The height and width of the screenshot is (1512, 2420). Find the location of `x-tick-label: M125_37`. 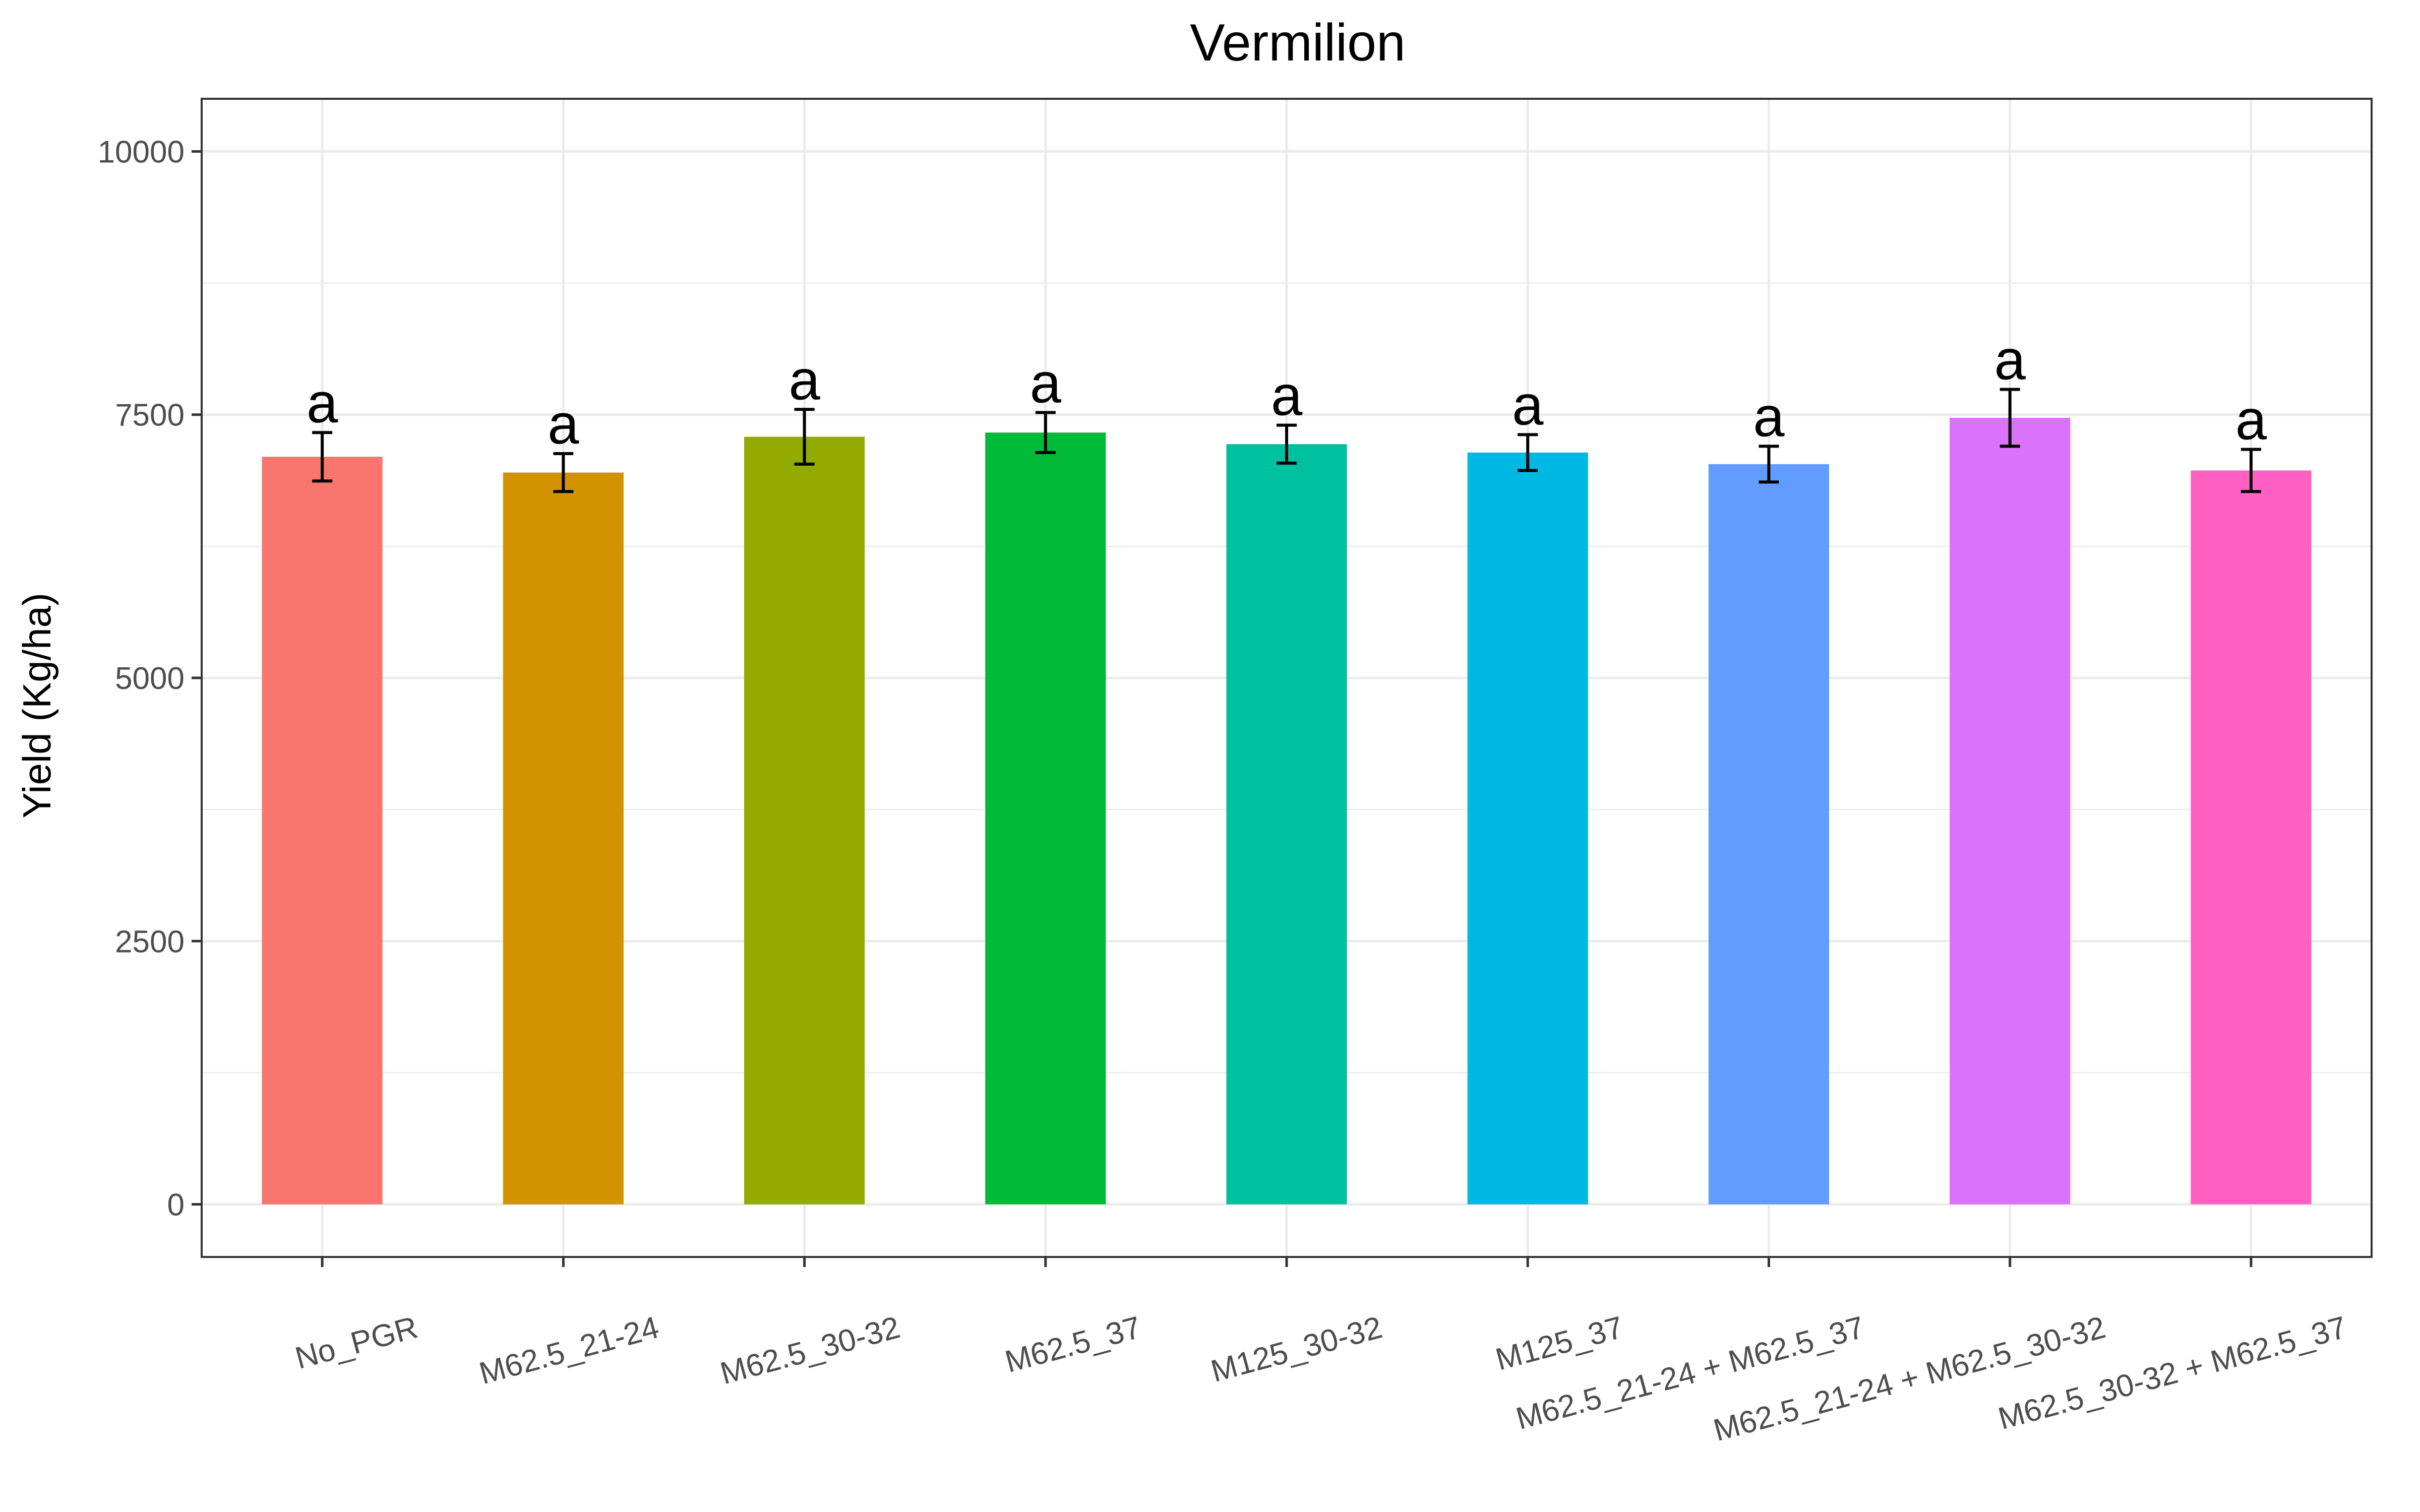

x-tick-label: M125_37 is located at coordinates (1559, 1343).